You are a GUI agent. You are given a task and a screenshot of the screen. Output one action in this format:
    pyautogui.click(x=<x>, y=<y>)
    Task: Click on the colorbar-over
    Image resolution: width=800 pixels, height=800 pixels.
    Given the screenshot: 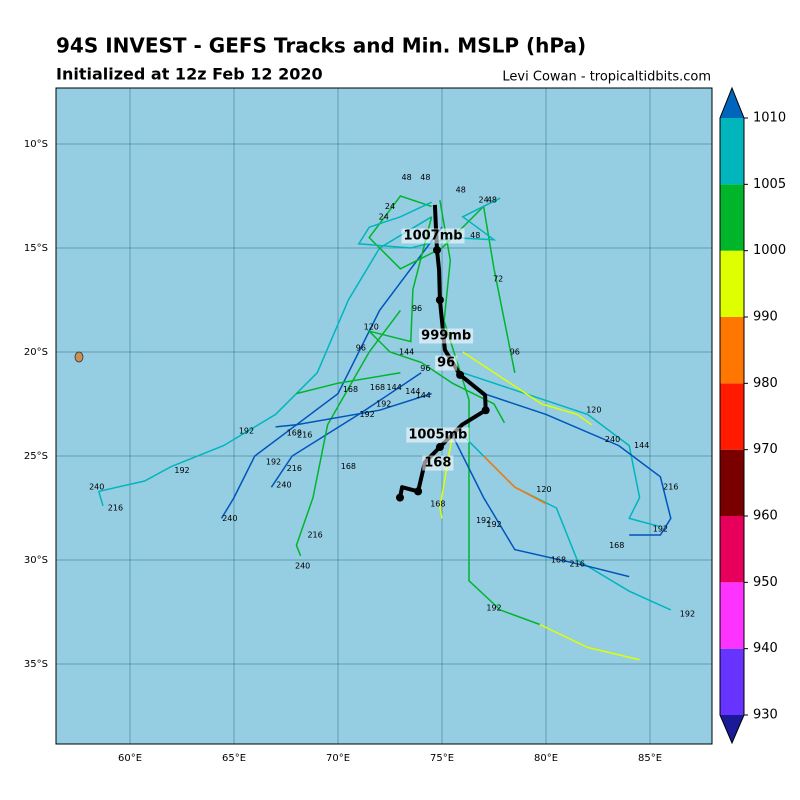 What is the action you would take?
    pyautogui.click(x=732, y=103)
    